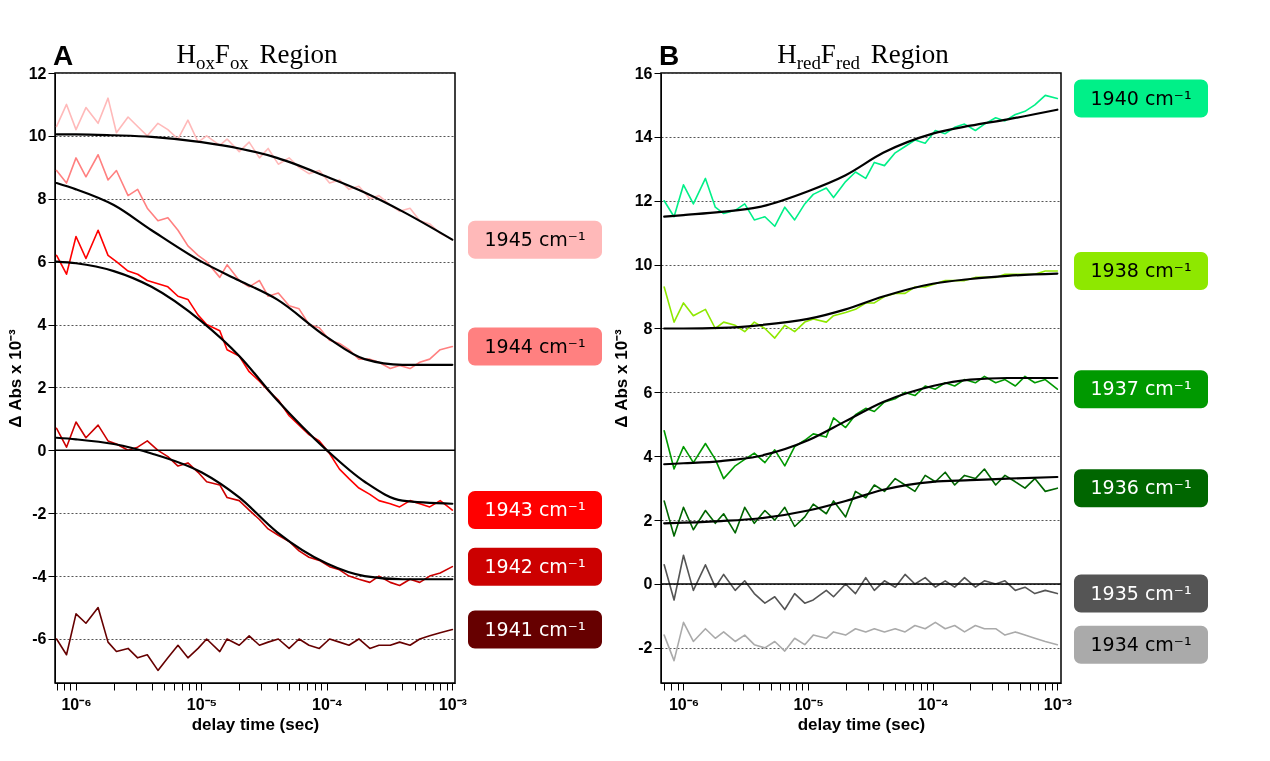 Image resolution: width=1270 pixels, height=761 pixels. I want to click on series-label: 1945 cm⁻¹, so click(535, 238).